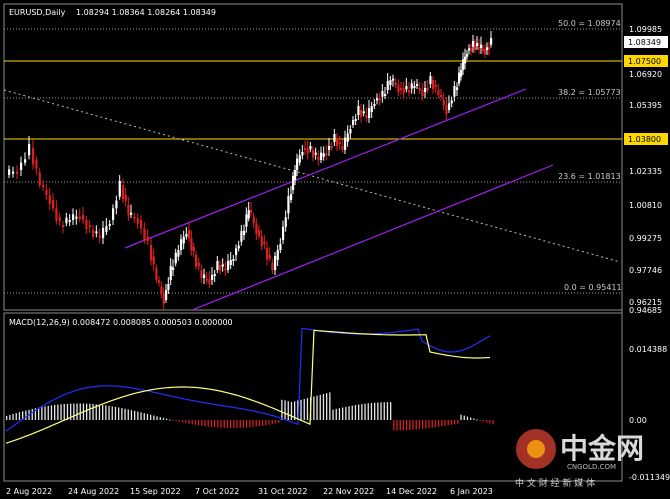  Describe the element at coordinates (645, 205) in the screenshot. I see `price-label: 1.00810` at that location.